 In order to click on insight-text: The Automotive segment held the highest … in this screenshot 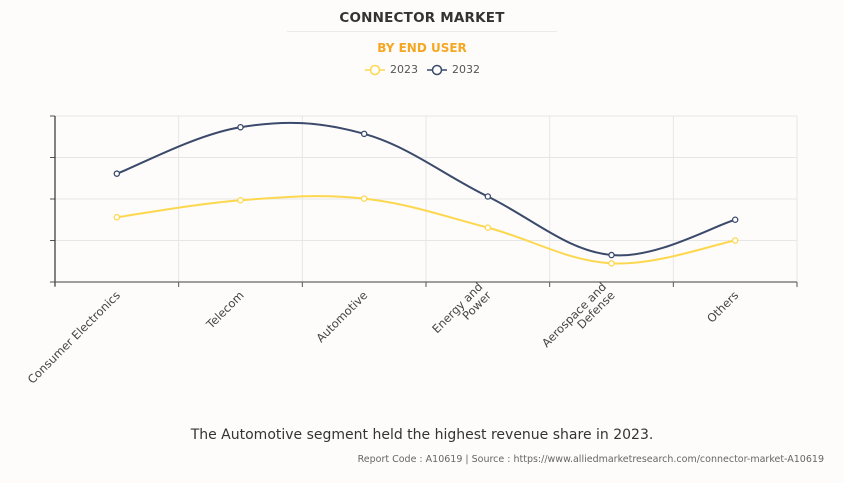, I will do `click(422, 435)`.